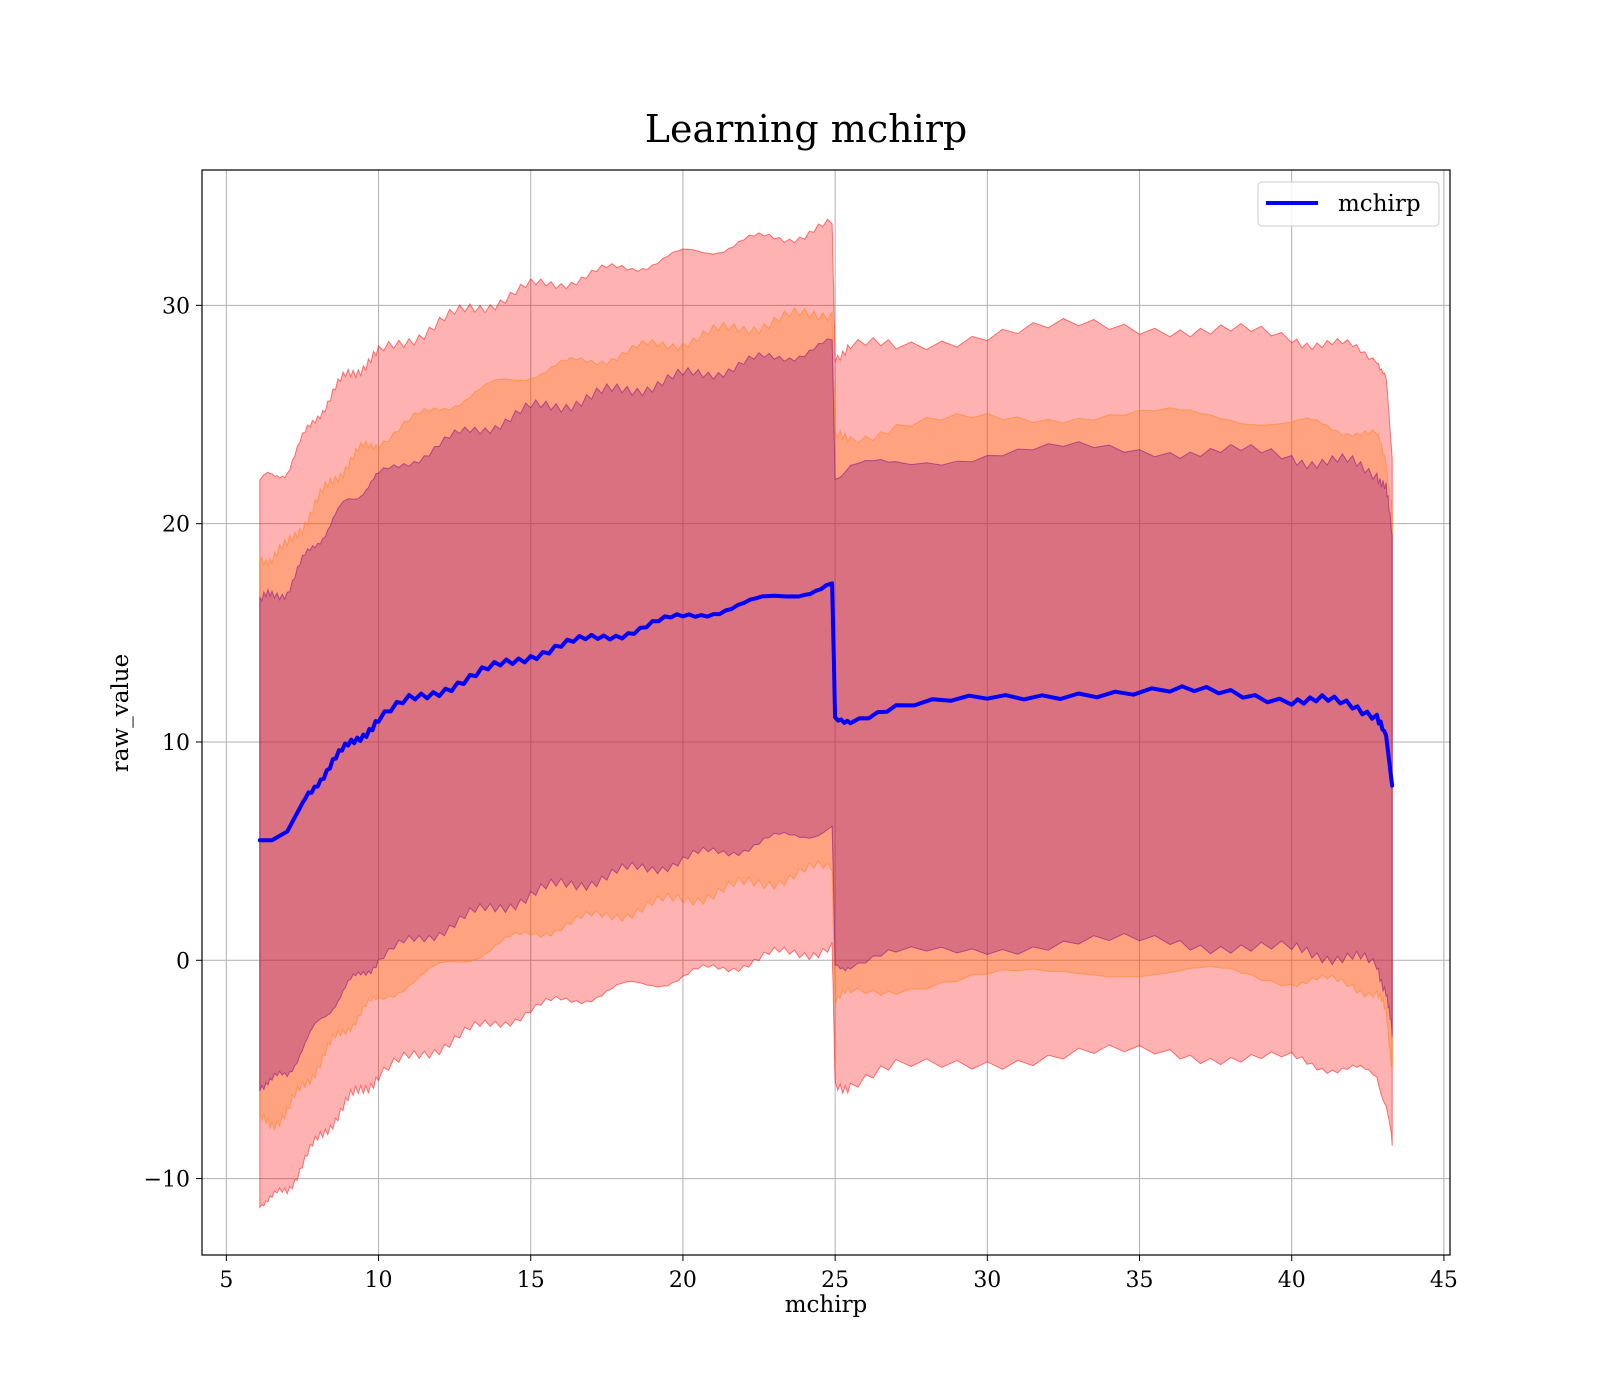 The width and height of the screenshot is (1600, 1400). I want to click on x-tick-label: 20, so click(683, 1280).